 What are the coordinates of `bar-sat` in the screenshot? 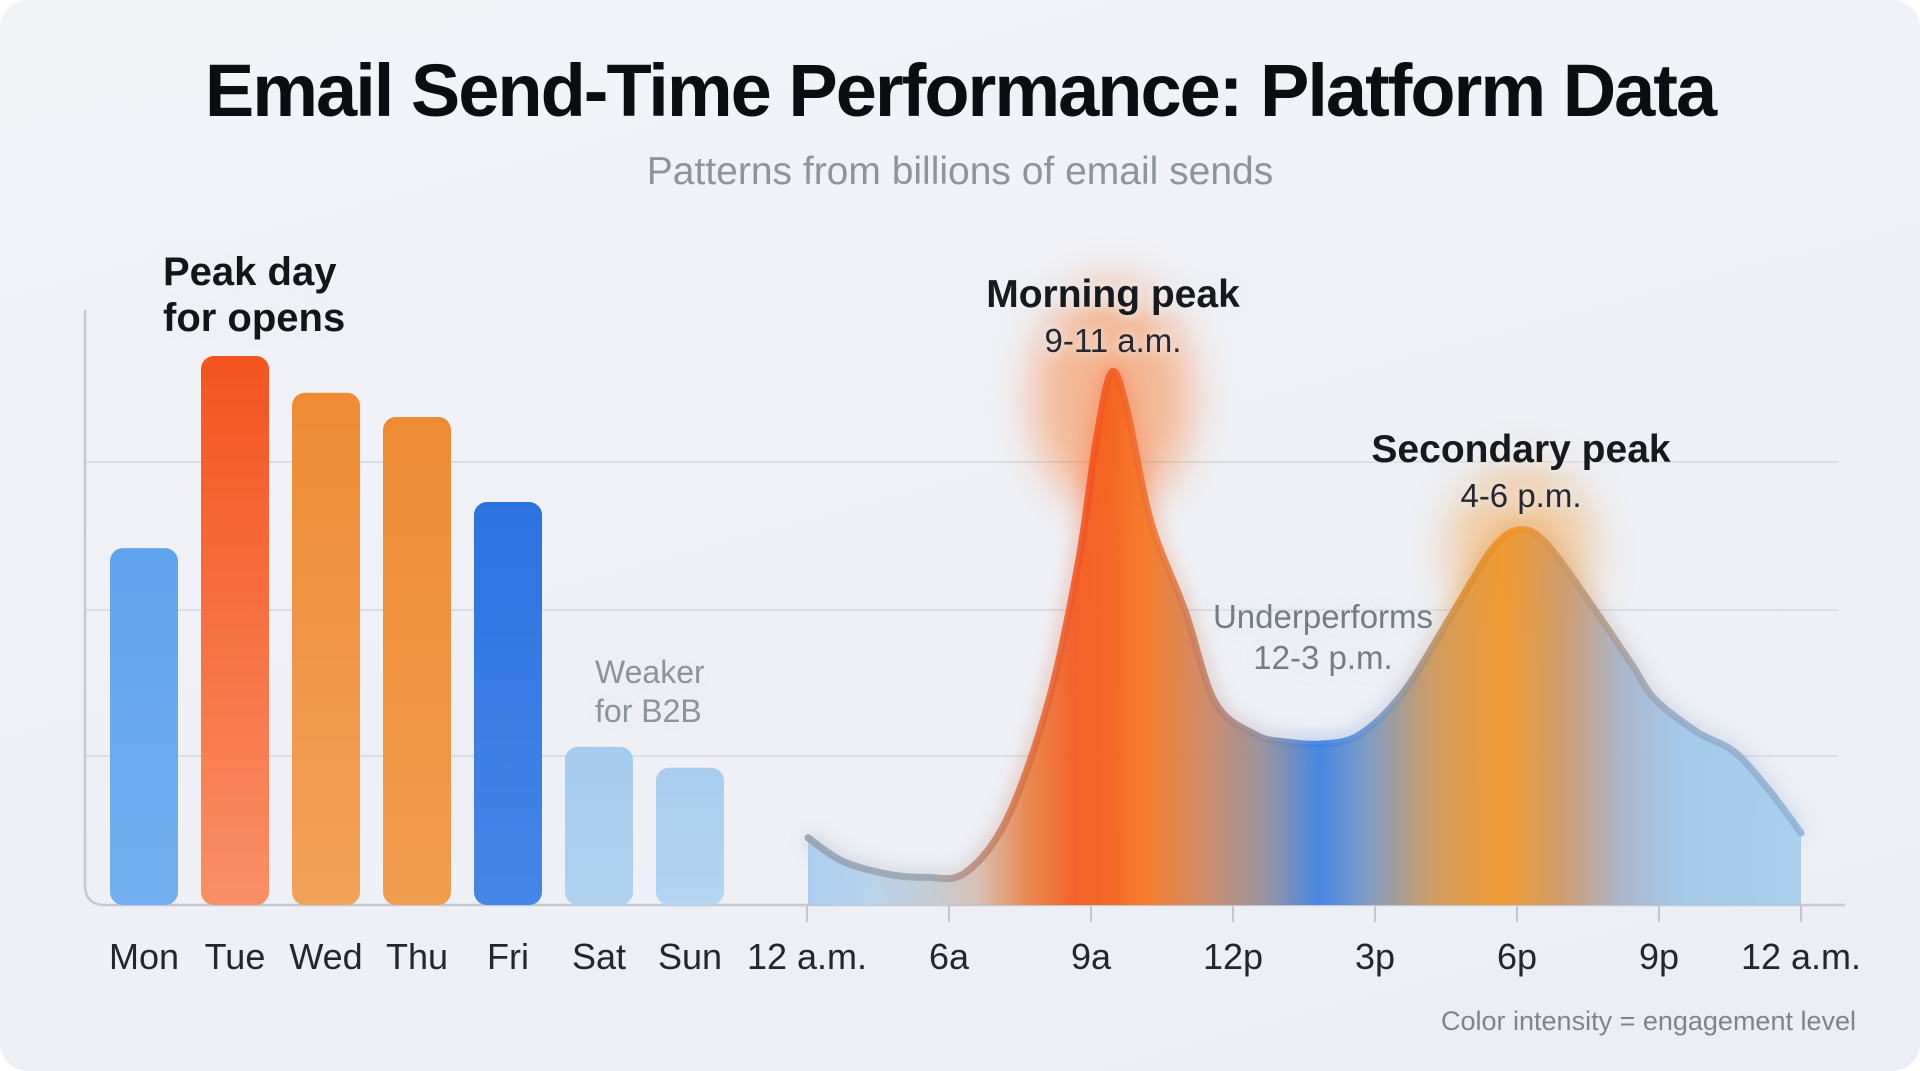 It's located at (599, 825).